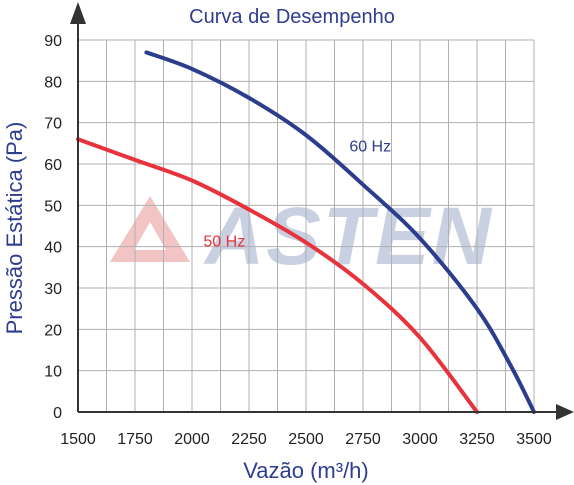 This screenshot has height=485, width=574. What do you see at coordinates (192, 439) in the screenshot?
I see `x-tick-label: 2000` at bounding box center [192, 439].